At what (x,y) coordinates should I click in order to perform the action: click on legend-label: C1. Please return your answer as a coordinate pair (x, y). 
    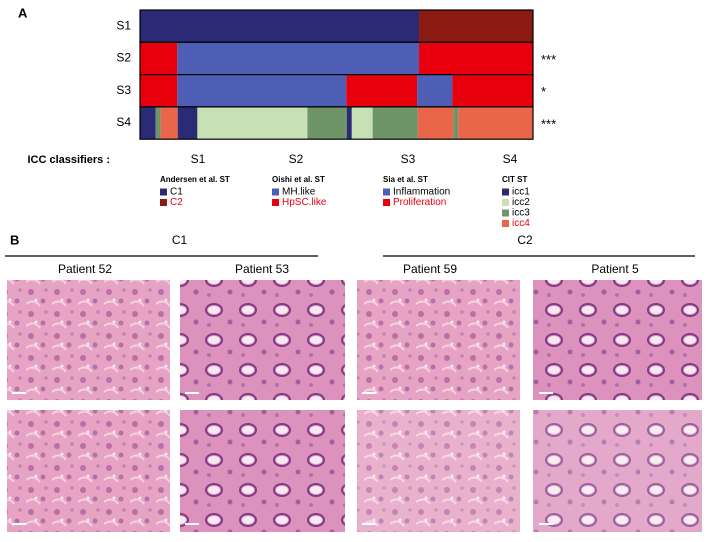
    Looking at the image, I should click on (176, 192).